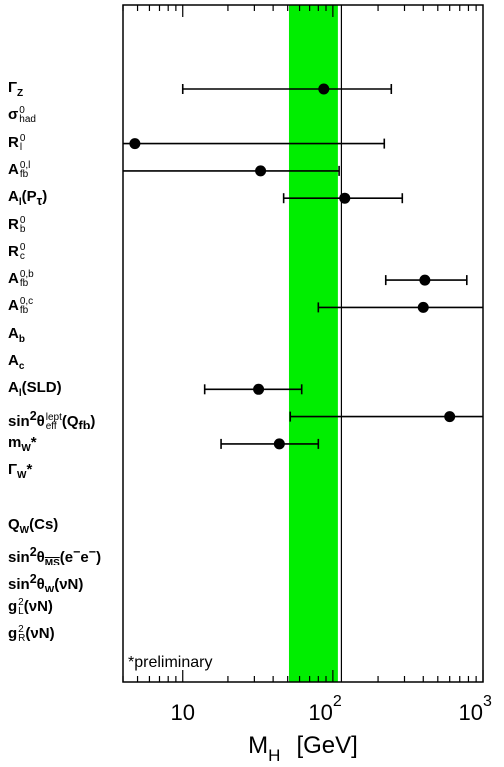 The image size is (504, 767). I want to click on row-label: g 2R (νN), so click(31, 634).